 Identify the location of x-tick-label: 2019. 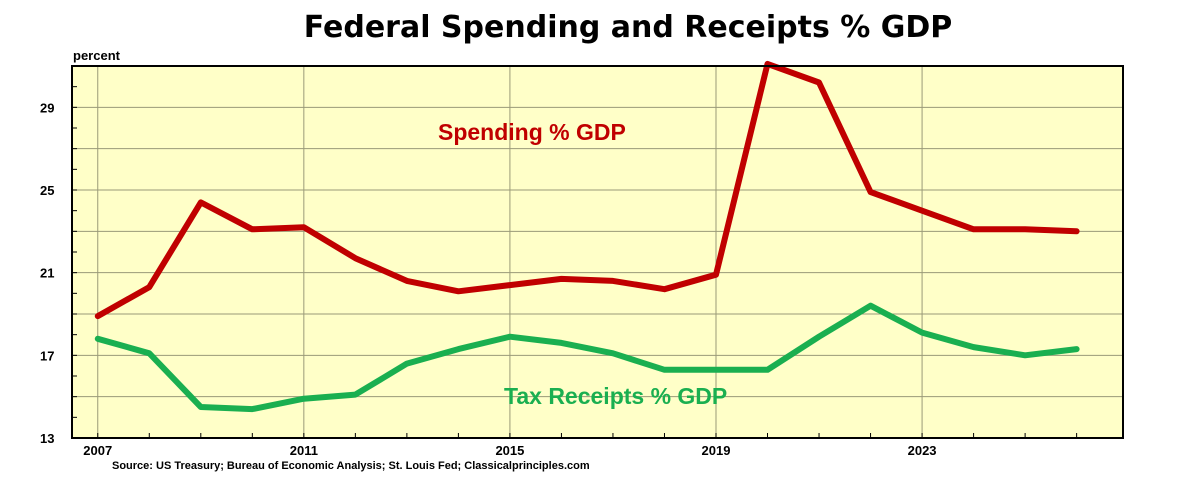
(716, 450).